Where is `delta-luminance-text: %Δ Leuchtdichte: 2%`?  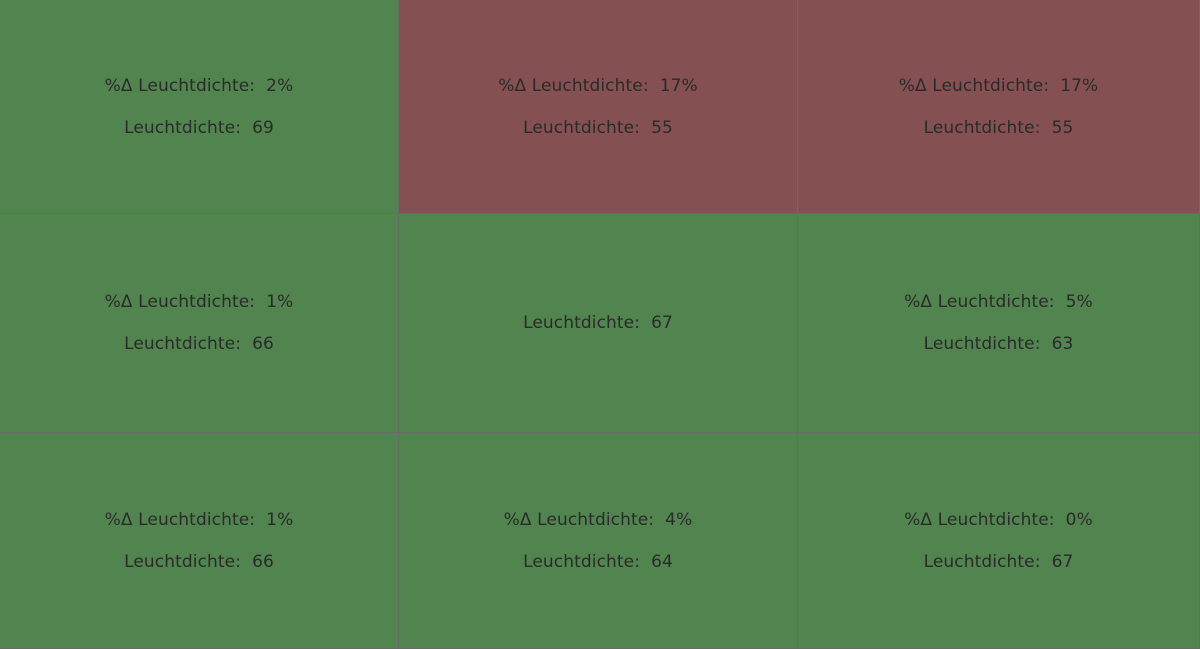
delta-luminance-text: %Δ Leuchtdichte: 2% is located at coordinates (199, 86).